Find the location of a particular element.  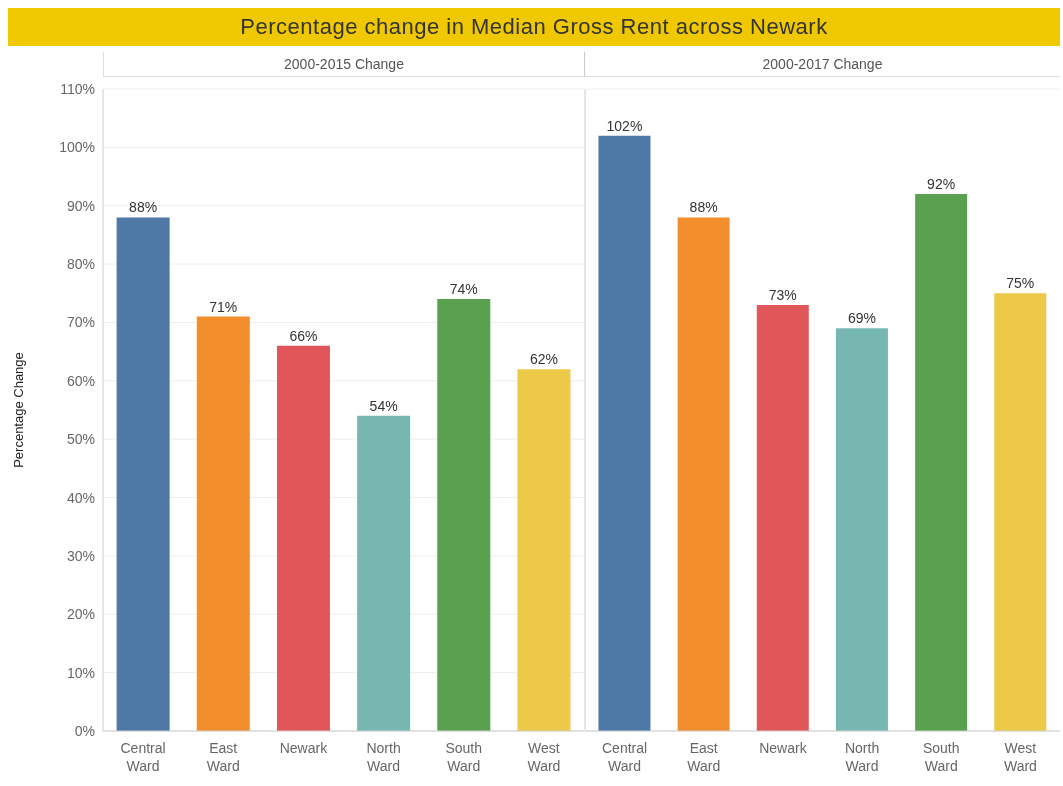

data-label: 102% is located at coordinates (624, 125).